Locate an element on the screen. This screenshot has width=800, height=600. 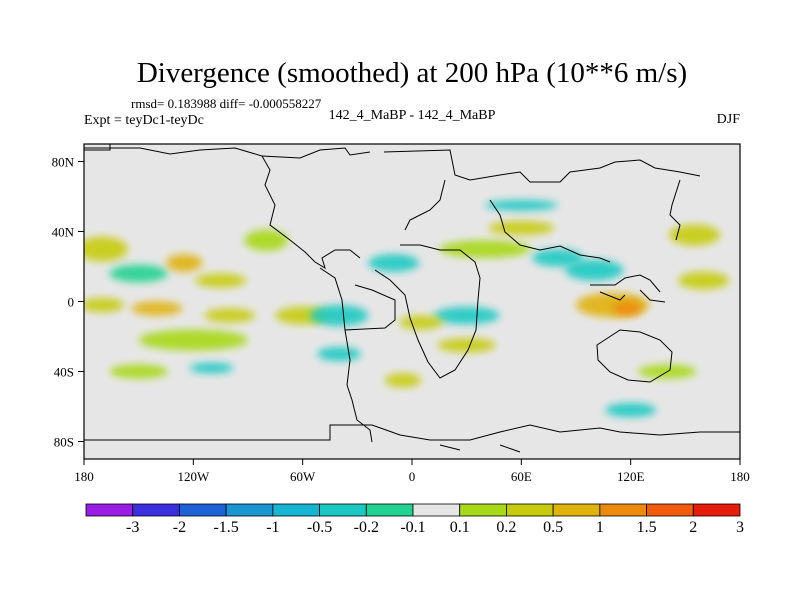
colorbar-label-7: -0.1 is located at coordinates (412, 527).